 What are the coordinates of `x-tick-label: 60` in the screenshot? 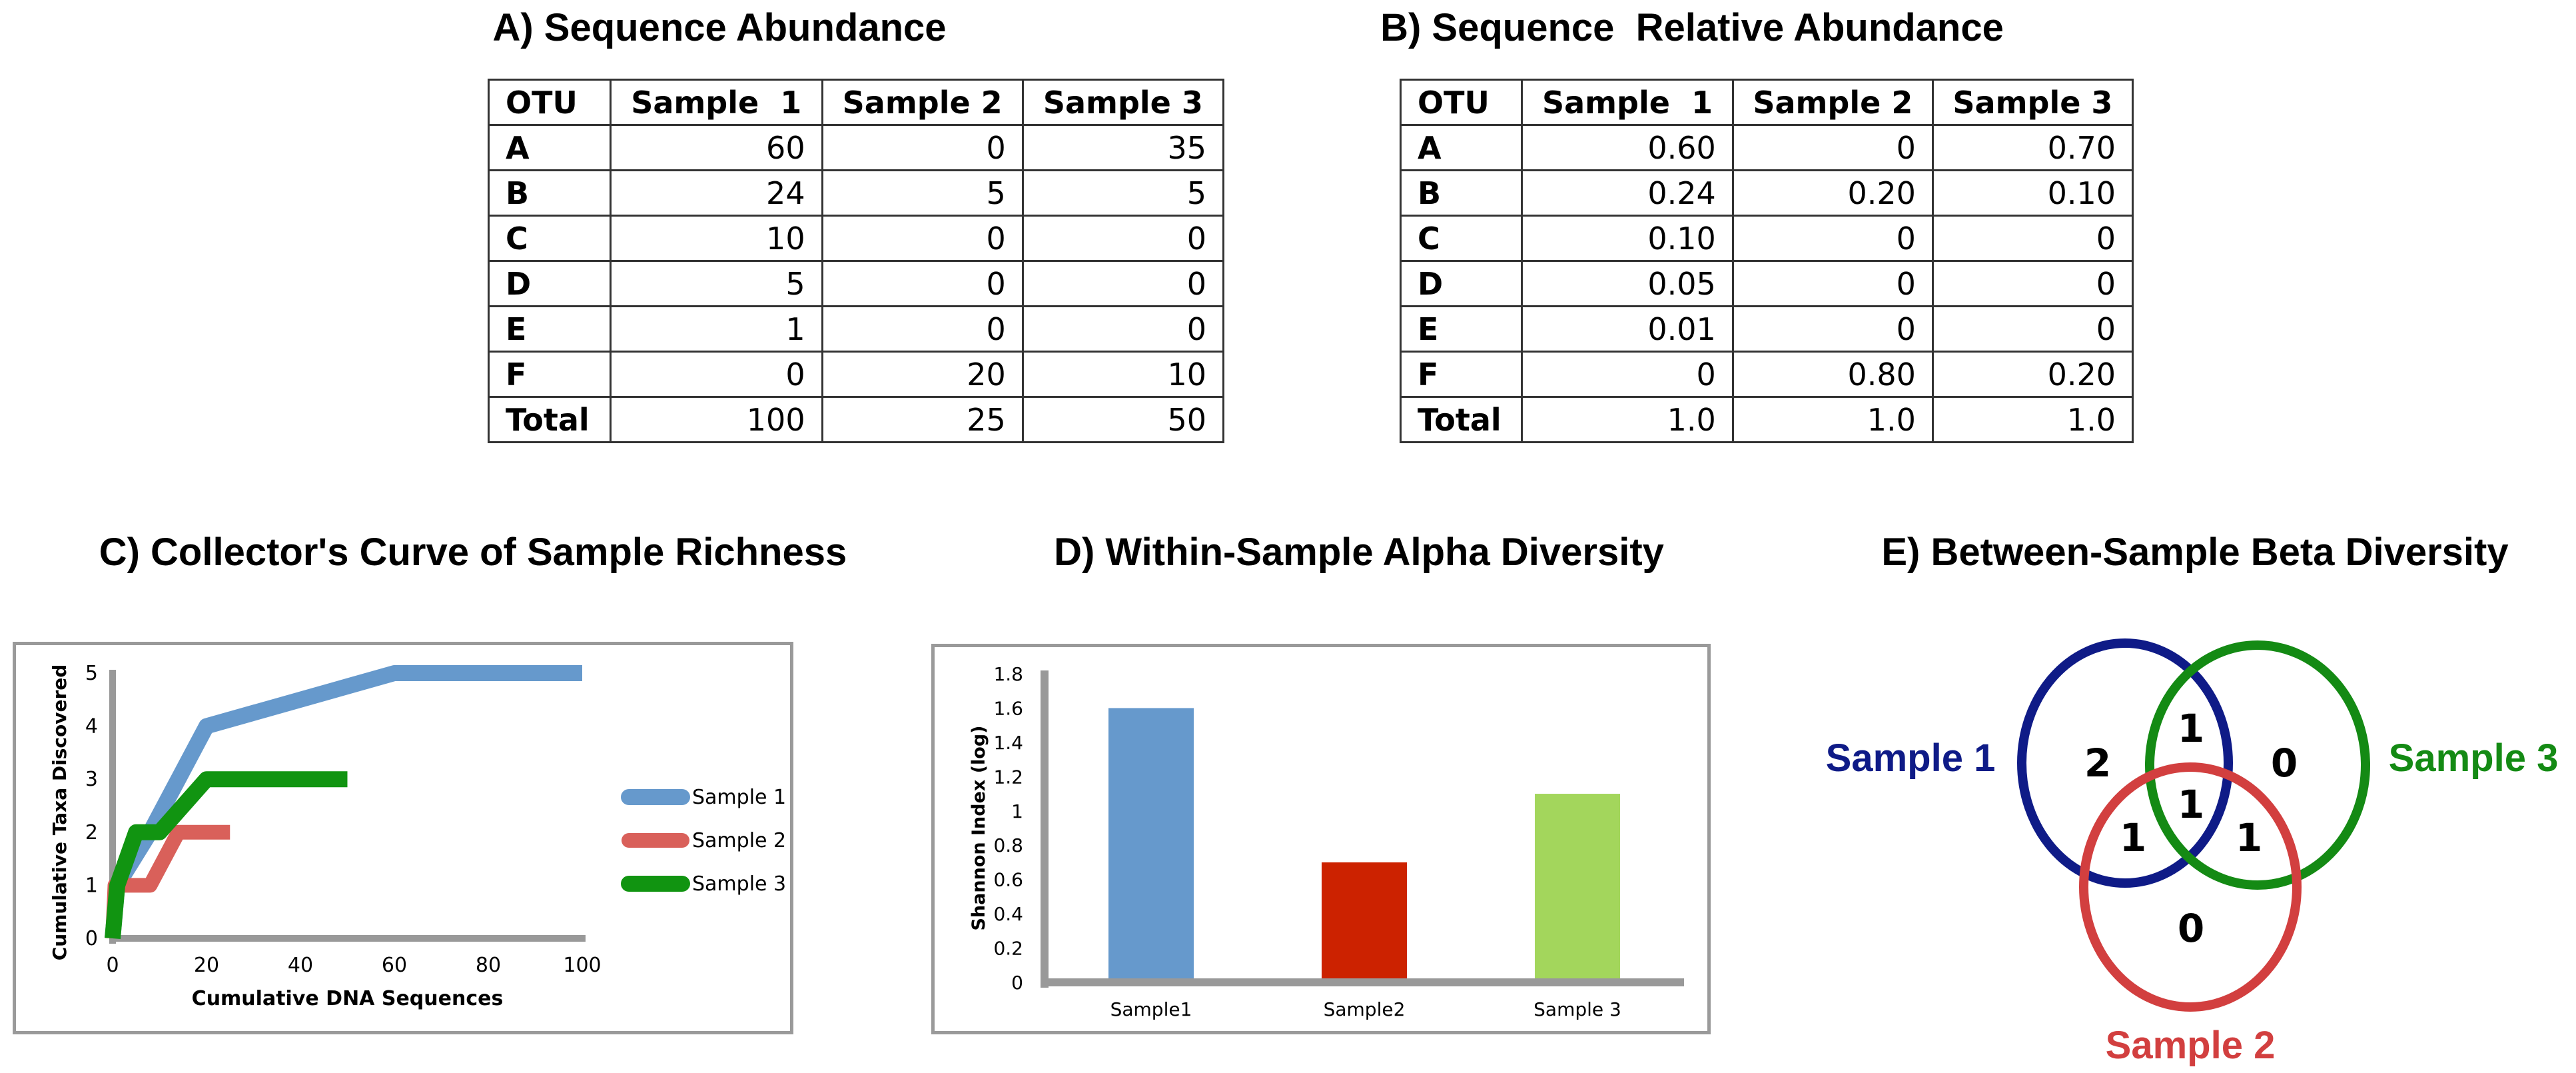 It's located at (395, 965).